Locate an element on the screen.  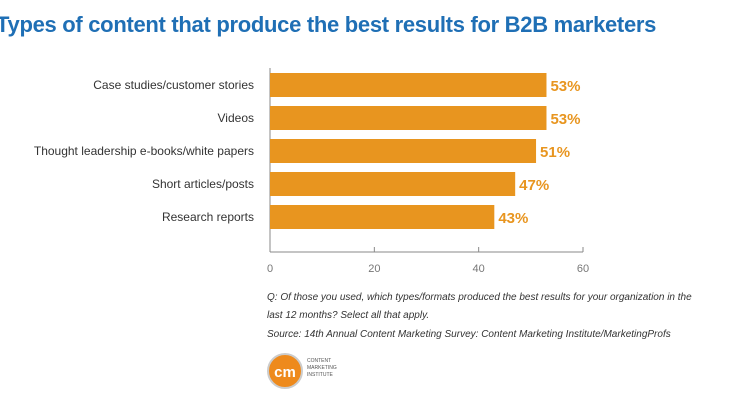
category-label: Thought leadership e-books/white papers is located at coordinates (144, 151).